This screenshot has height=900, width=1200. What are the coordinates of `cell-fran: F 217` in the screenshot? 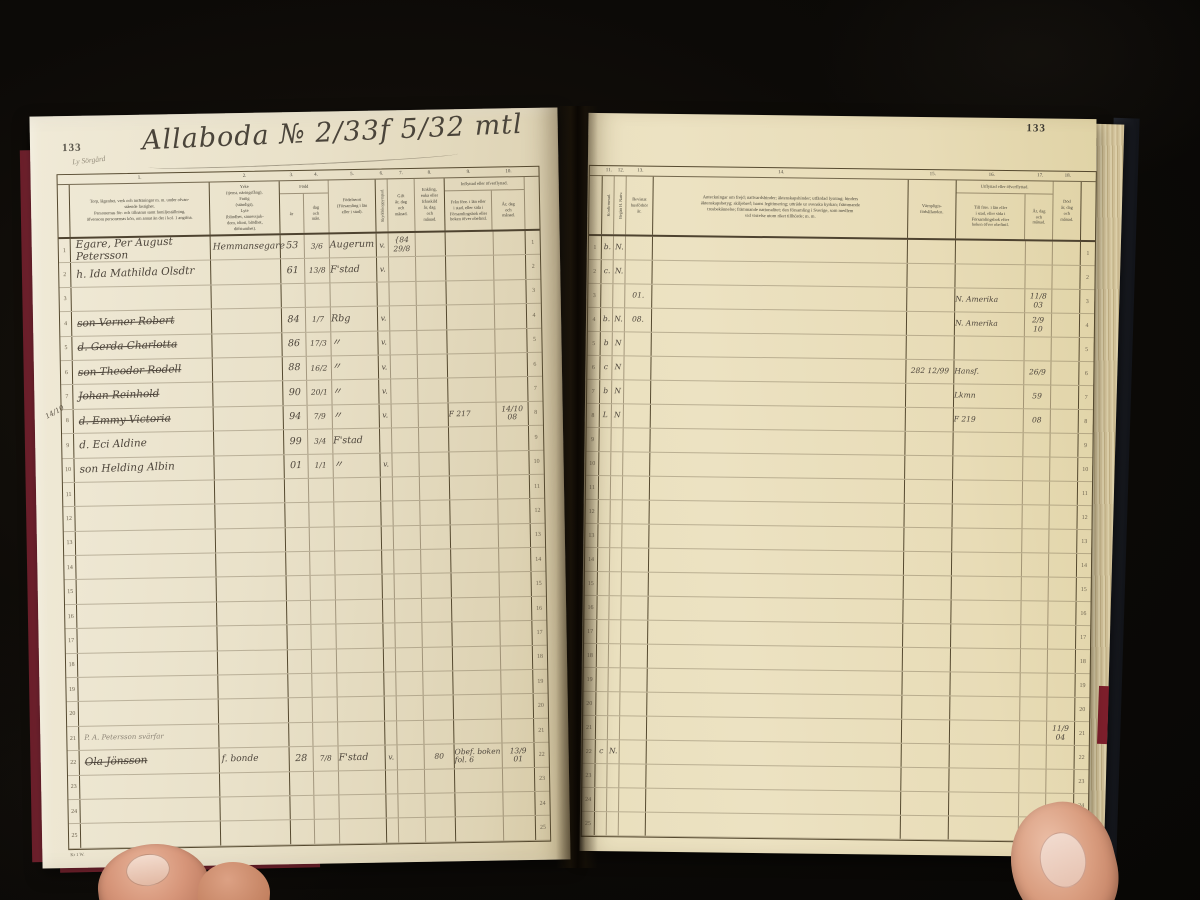 It's located at (472, 414).